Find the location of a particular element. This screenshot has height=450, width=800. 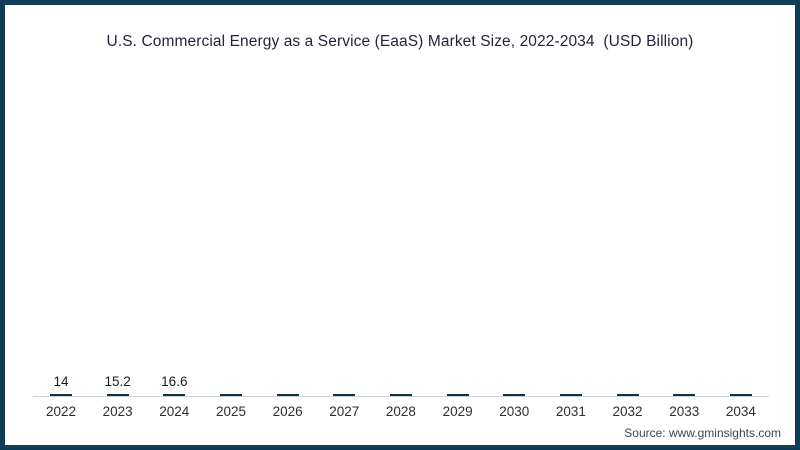

x-tick-label: 2028 is located at coordinates (400, 411).